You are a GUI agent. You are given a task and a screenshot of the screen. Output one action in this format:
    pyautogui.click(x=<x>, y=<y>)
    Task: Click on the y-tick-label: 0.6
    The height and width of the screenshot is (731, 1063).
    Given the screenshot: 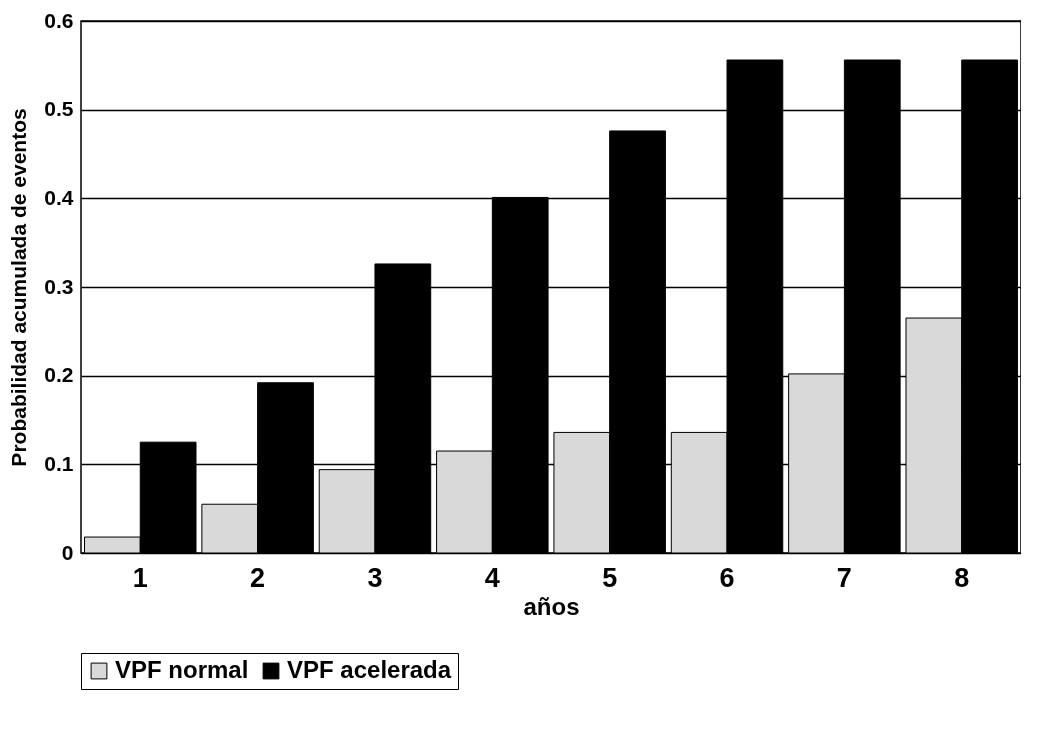 What is the action you would take?
    pyautogui.click(x=59, y=20)
    